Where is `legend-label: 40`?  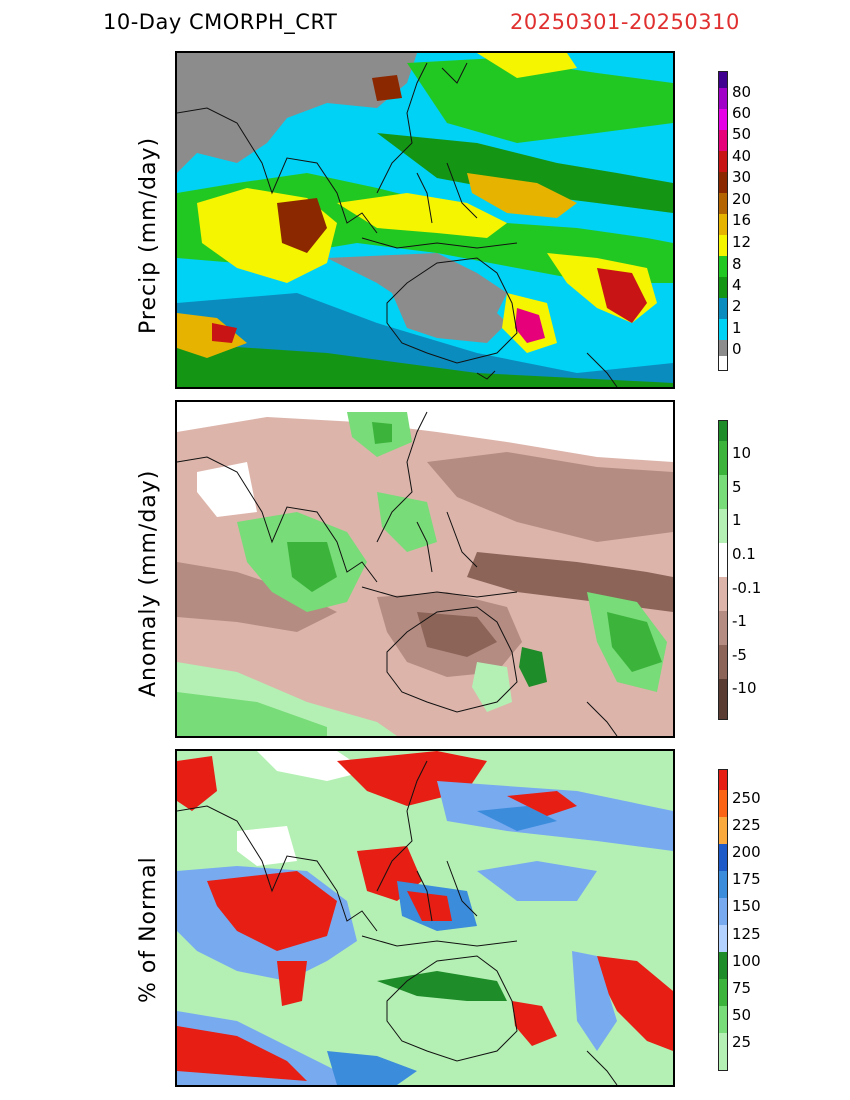
legend-label: 40 is located at coordinates (742, 156).